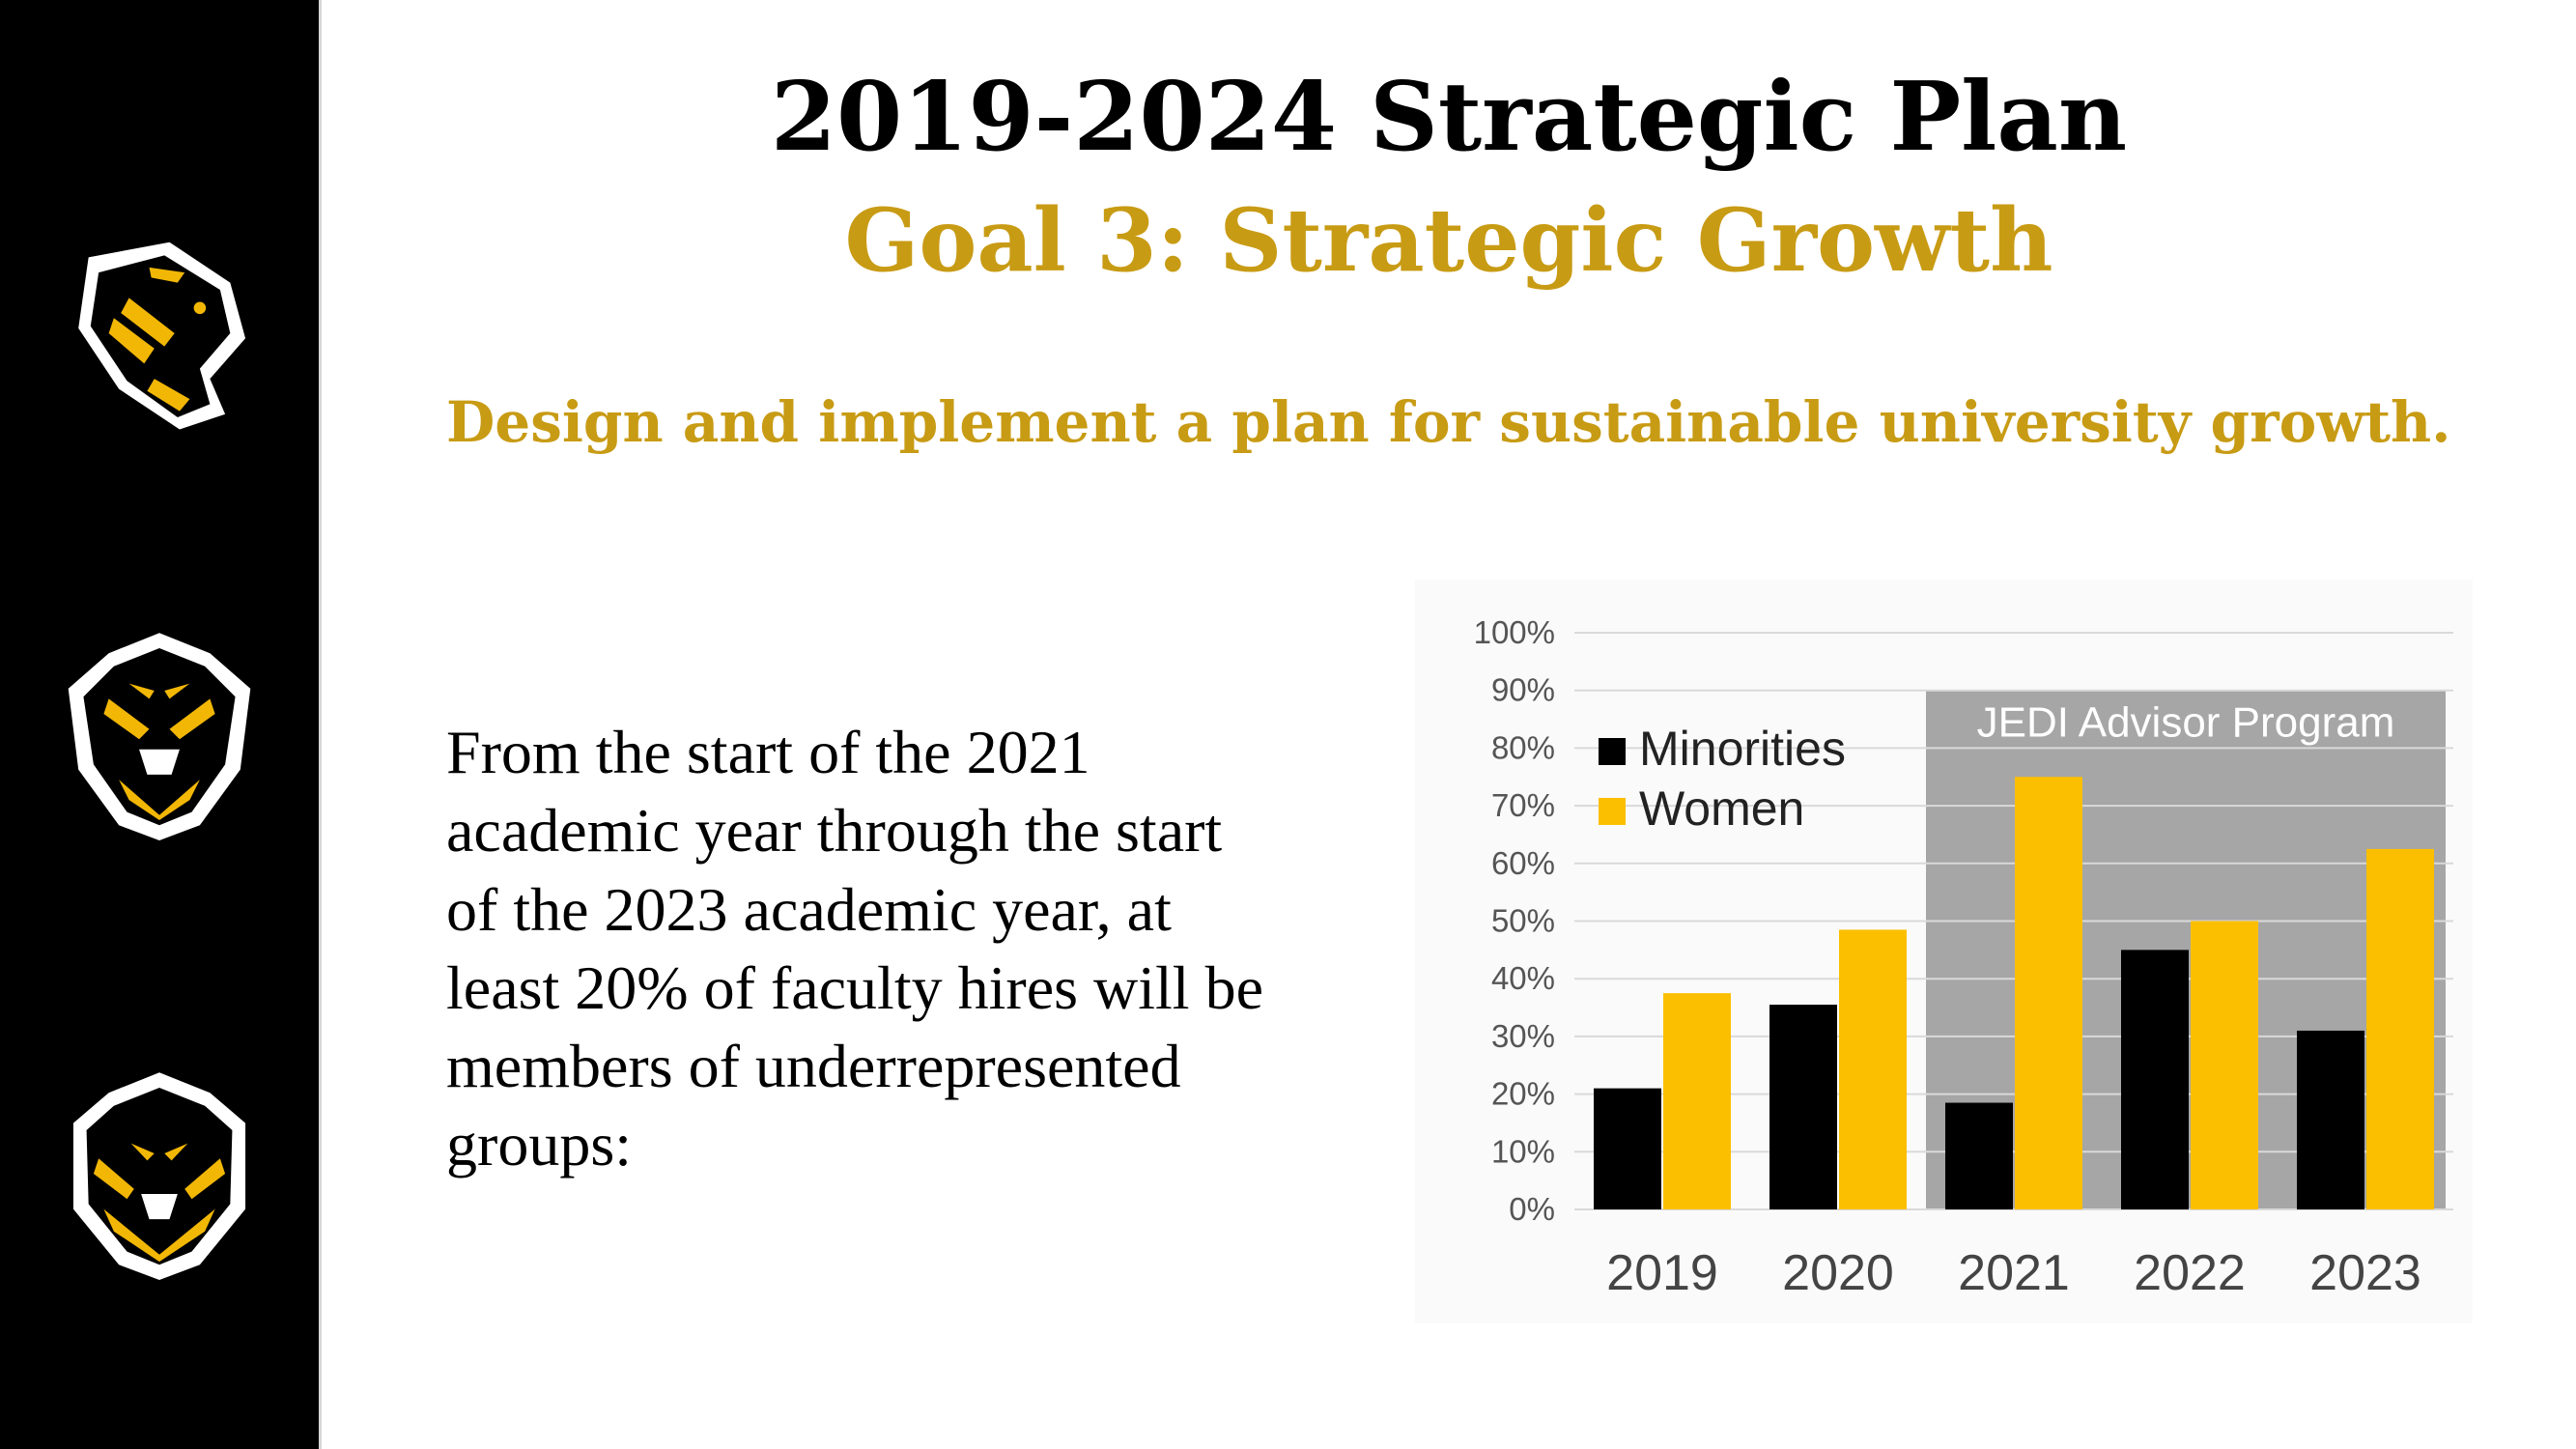  I want to click on y-tick-label: 90%, so click(1523, 690).